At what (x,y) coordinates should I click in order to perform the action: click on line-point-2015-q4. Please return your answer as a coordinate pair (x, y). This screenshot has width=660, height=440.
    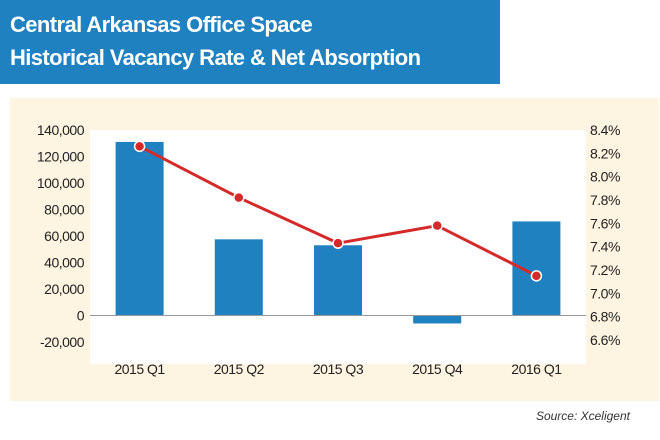
    Looking at the image, I should click on (437, 225).